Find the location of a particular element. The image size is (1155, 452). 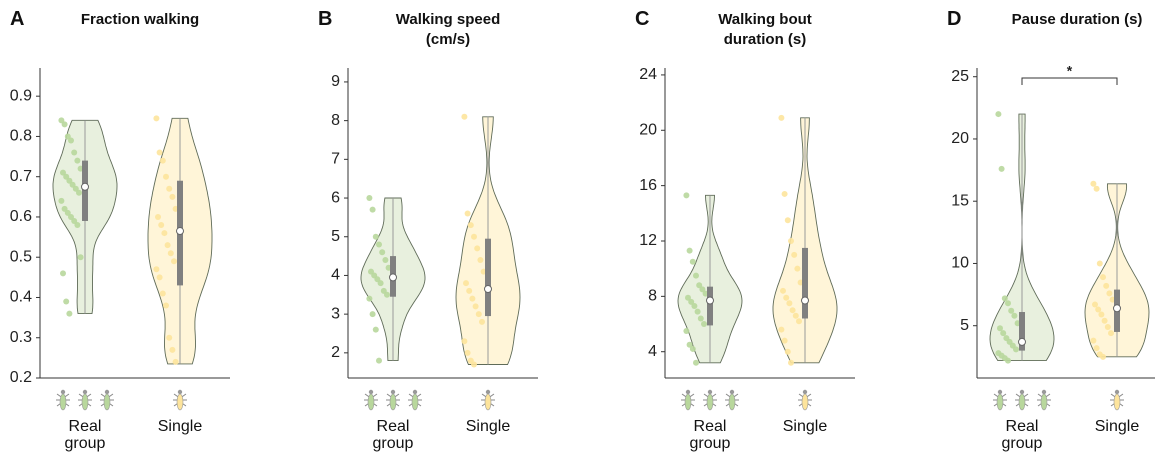

y-tick-label: 24 is located at coordinates (648, 74).